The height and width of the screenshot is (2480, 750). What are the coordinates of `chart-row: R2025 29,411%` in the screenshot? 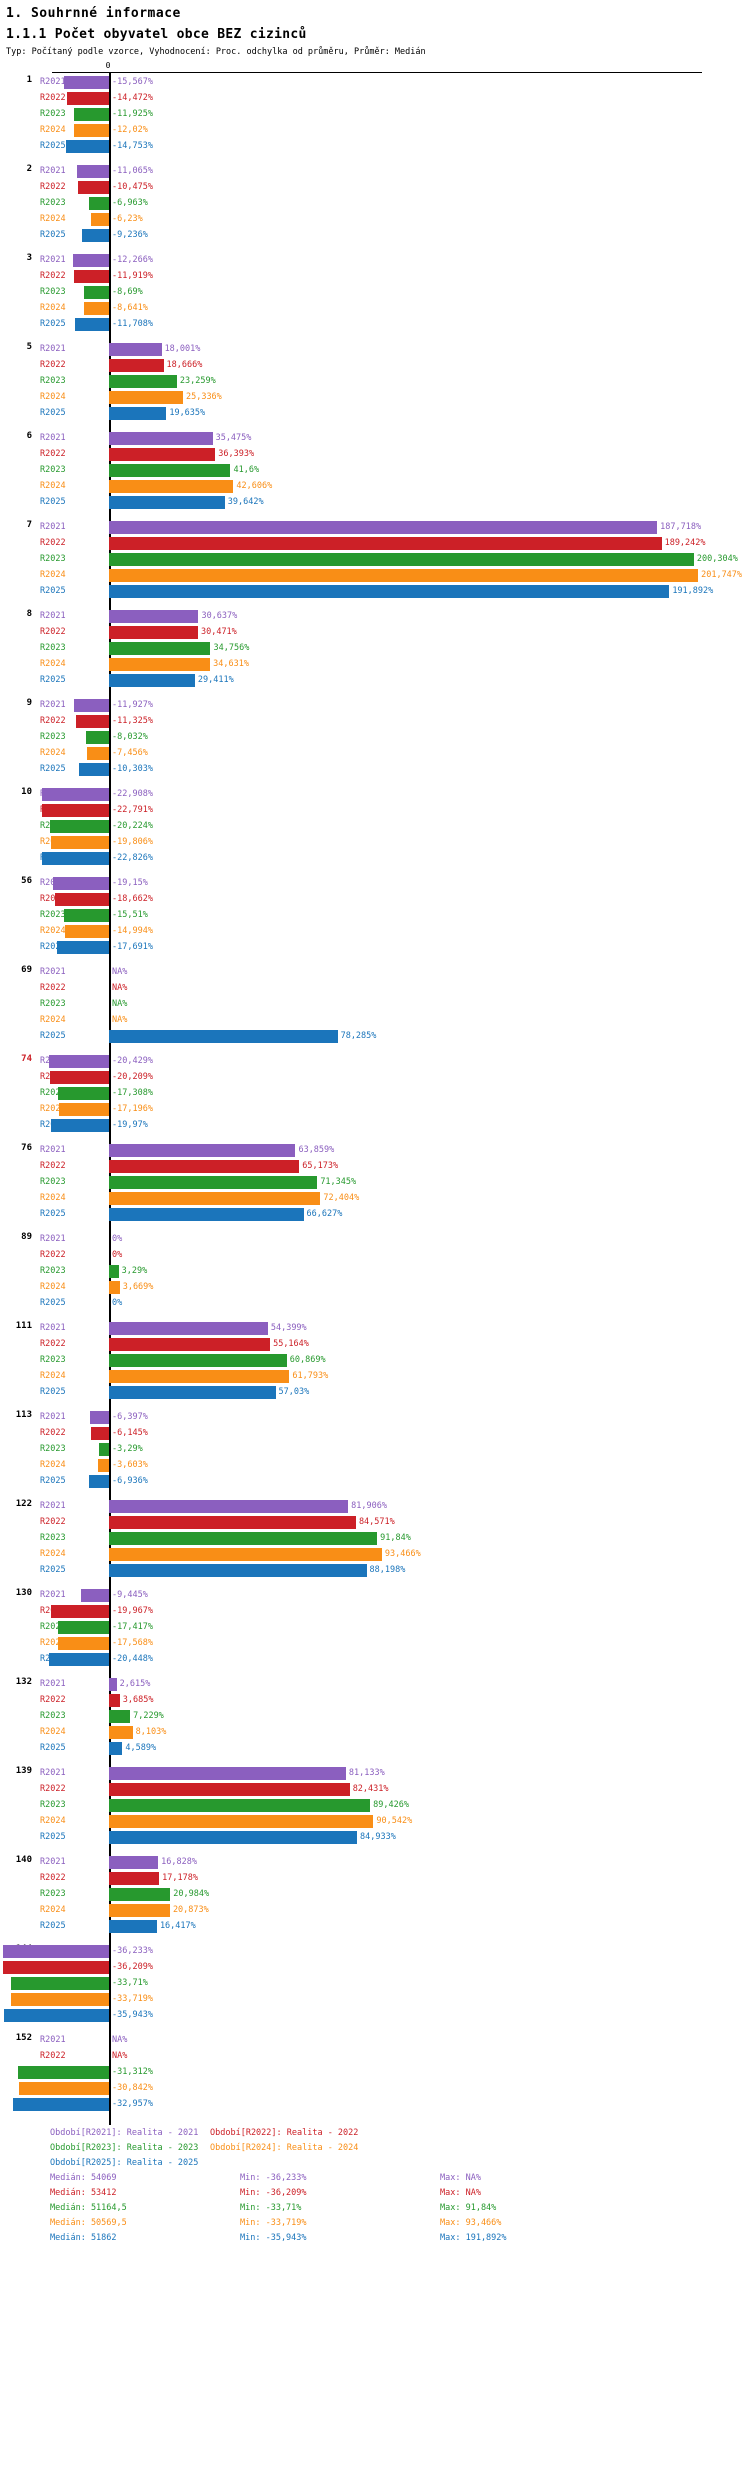 It's located at (375, 680).